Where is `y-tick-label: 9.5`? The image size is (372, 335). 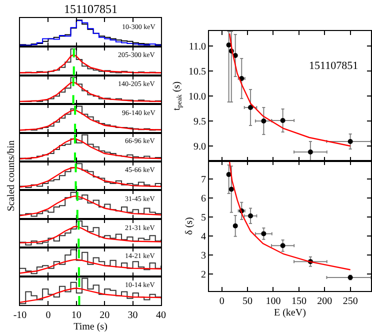 y-tick-label: 9.5 is located at coordinates (200, 122).